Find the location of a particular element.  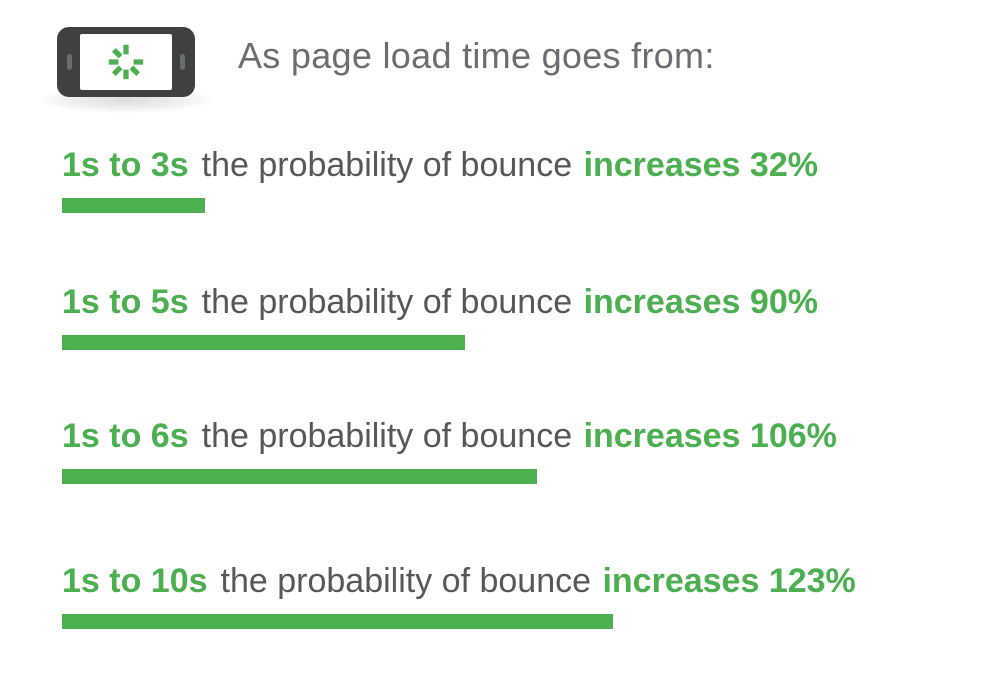

loading-spinner-icon is located at coordinates (126, 62).